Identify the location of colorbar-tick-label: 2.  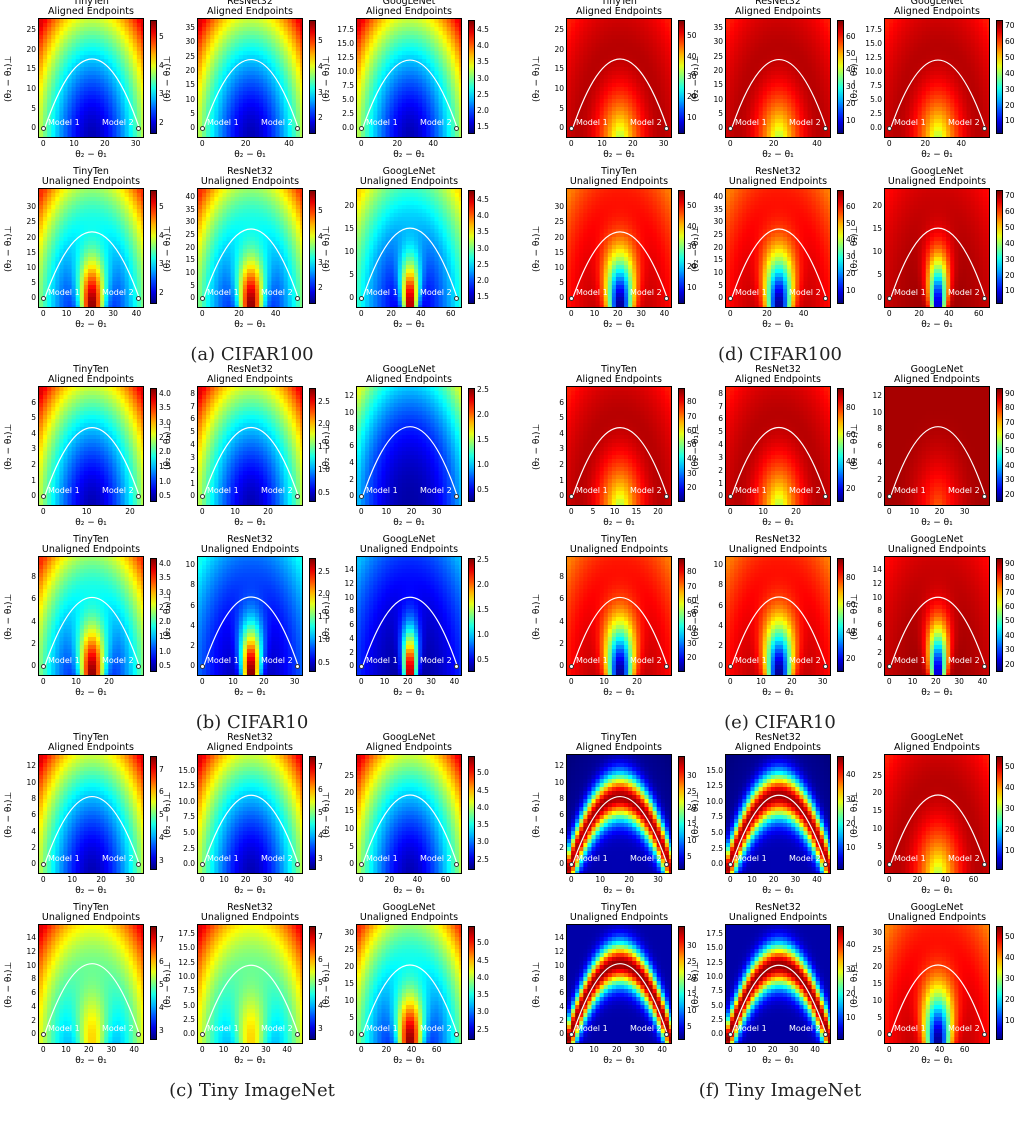
(320, 118).